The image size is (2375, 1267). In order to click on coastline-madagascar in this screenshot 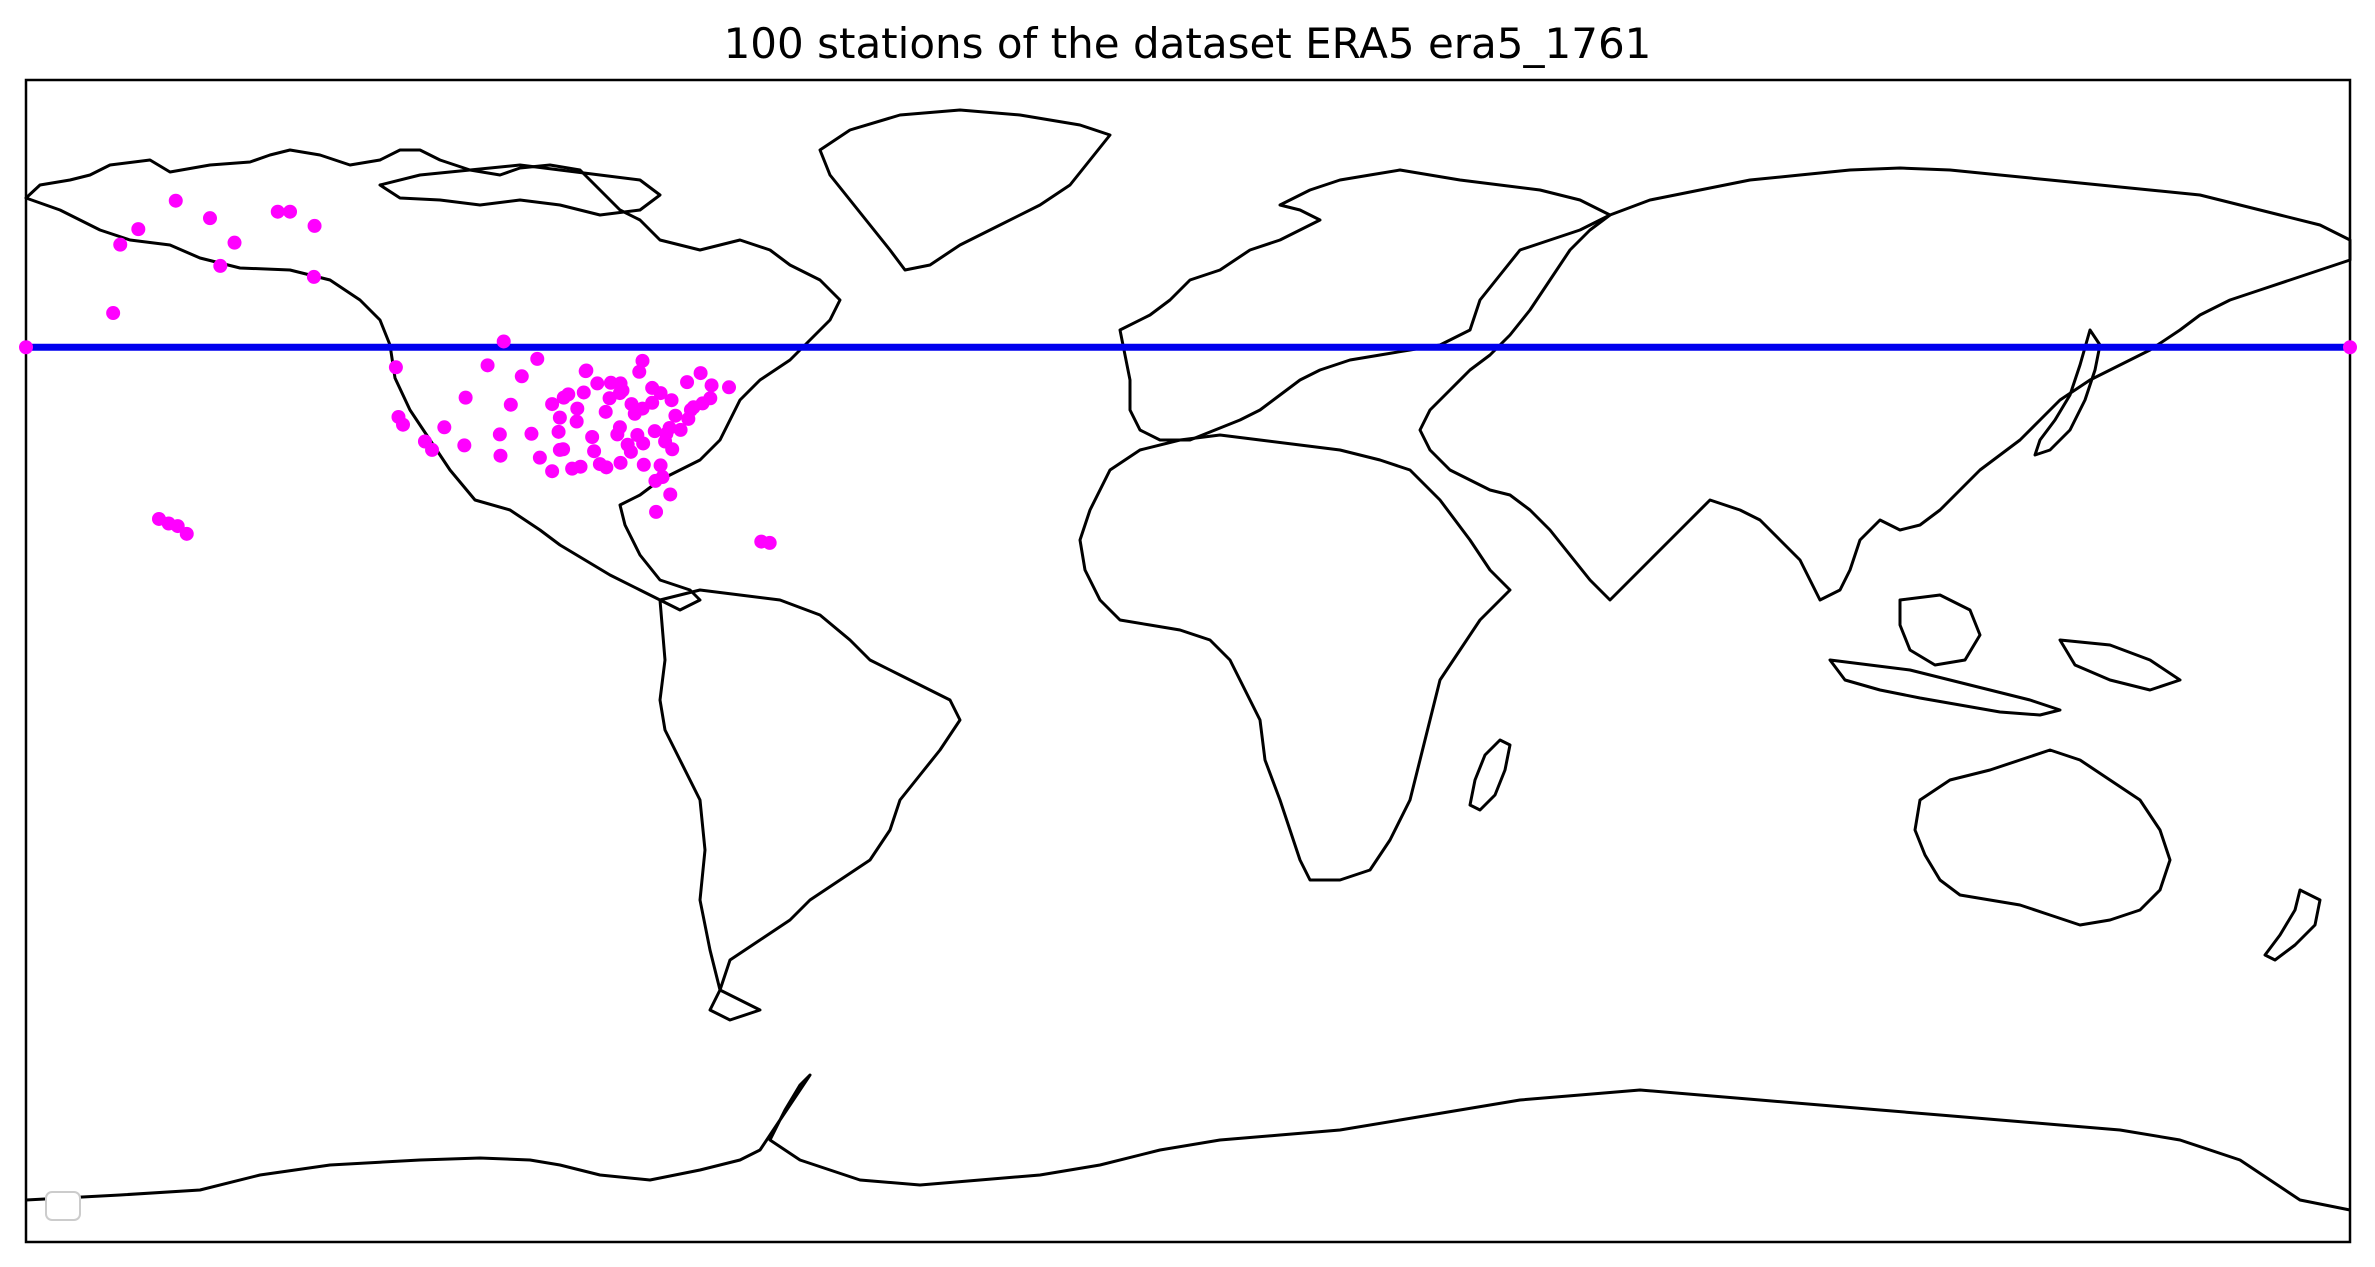, I will do `click(1490, 775)`.